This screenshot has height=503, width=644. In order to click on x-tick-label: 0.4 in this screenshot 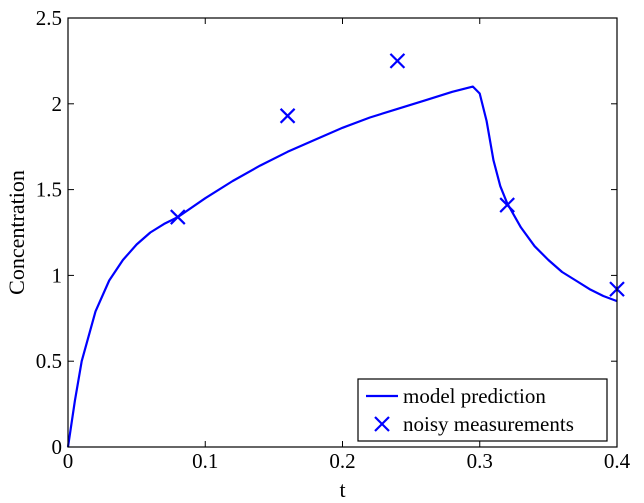, I will do `click(617, 461)`.